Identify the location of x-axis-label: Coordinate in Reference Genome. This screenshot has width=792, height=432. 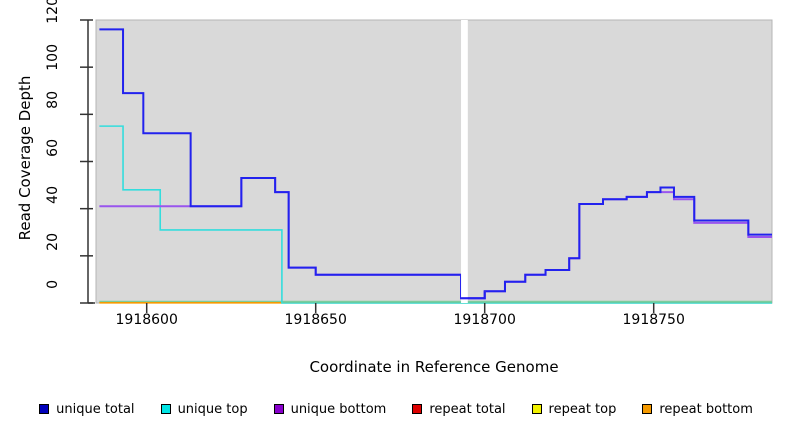
(434, 367).